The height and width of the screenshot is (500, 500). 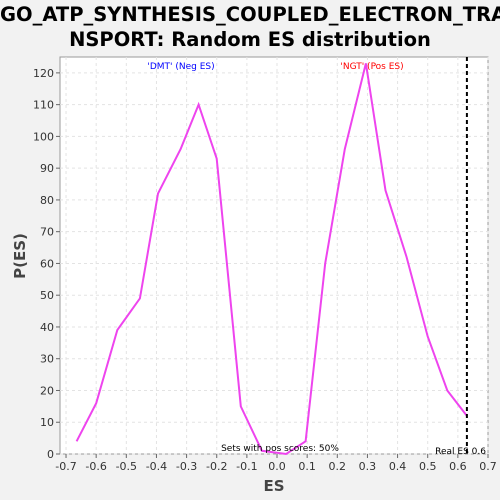 I want to click on x-tick-label: 0.3, so click(x=368, y=466).